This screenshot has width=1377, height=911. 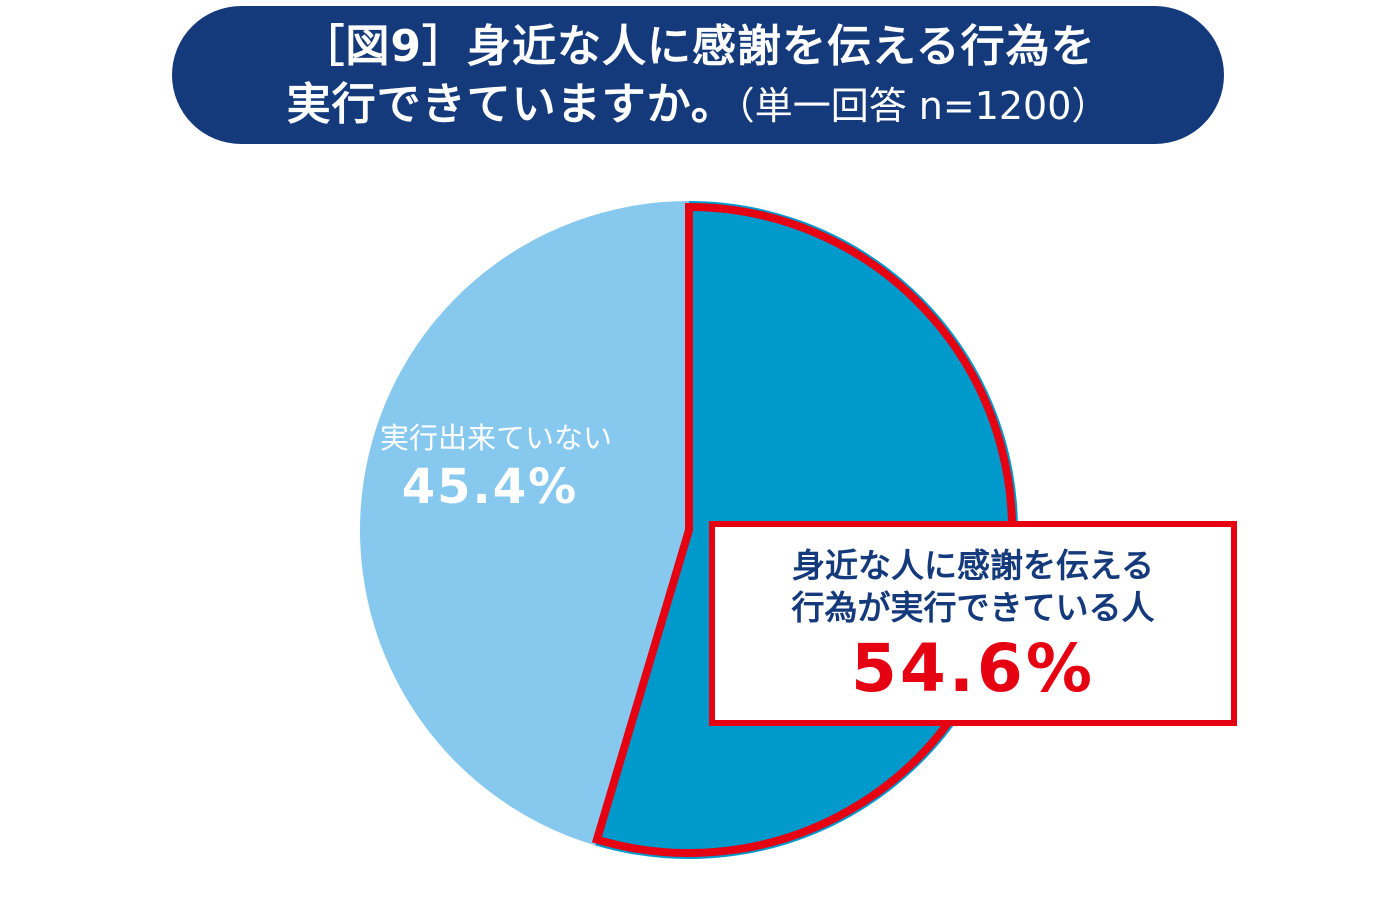 I want to click on chart-title-line2: 実行できていますか。（単一回答 n=1200）, so click(x=698, y=105).